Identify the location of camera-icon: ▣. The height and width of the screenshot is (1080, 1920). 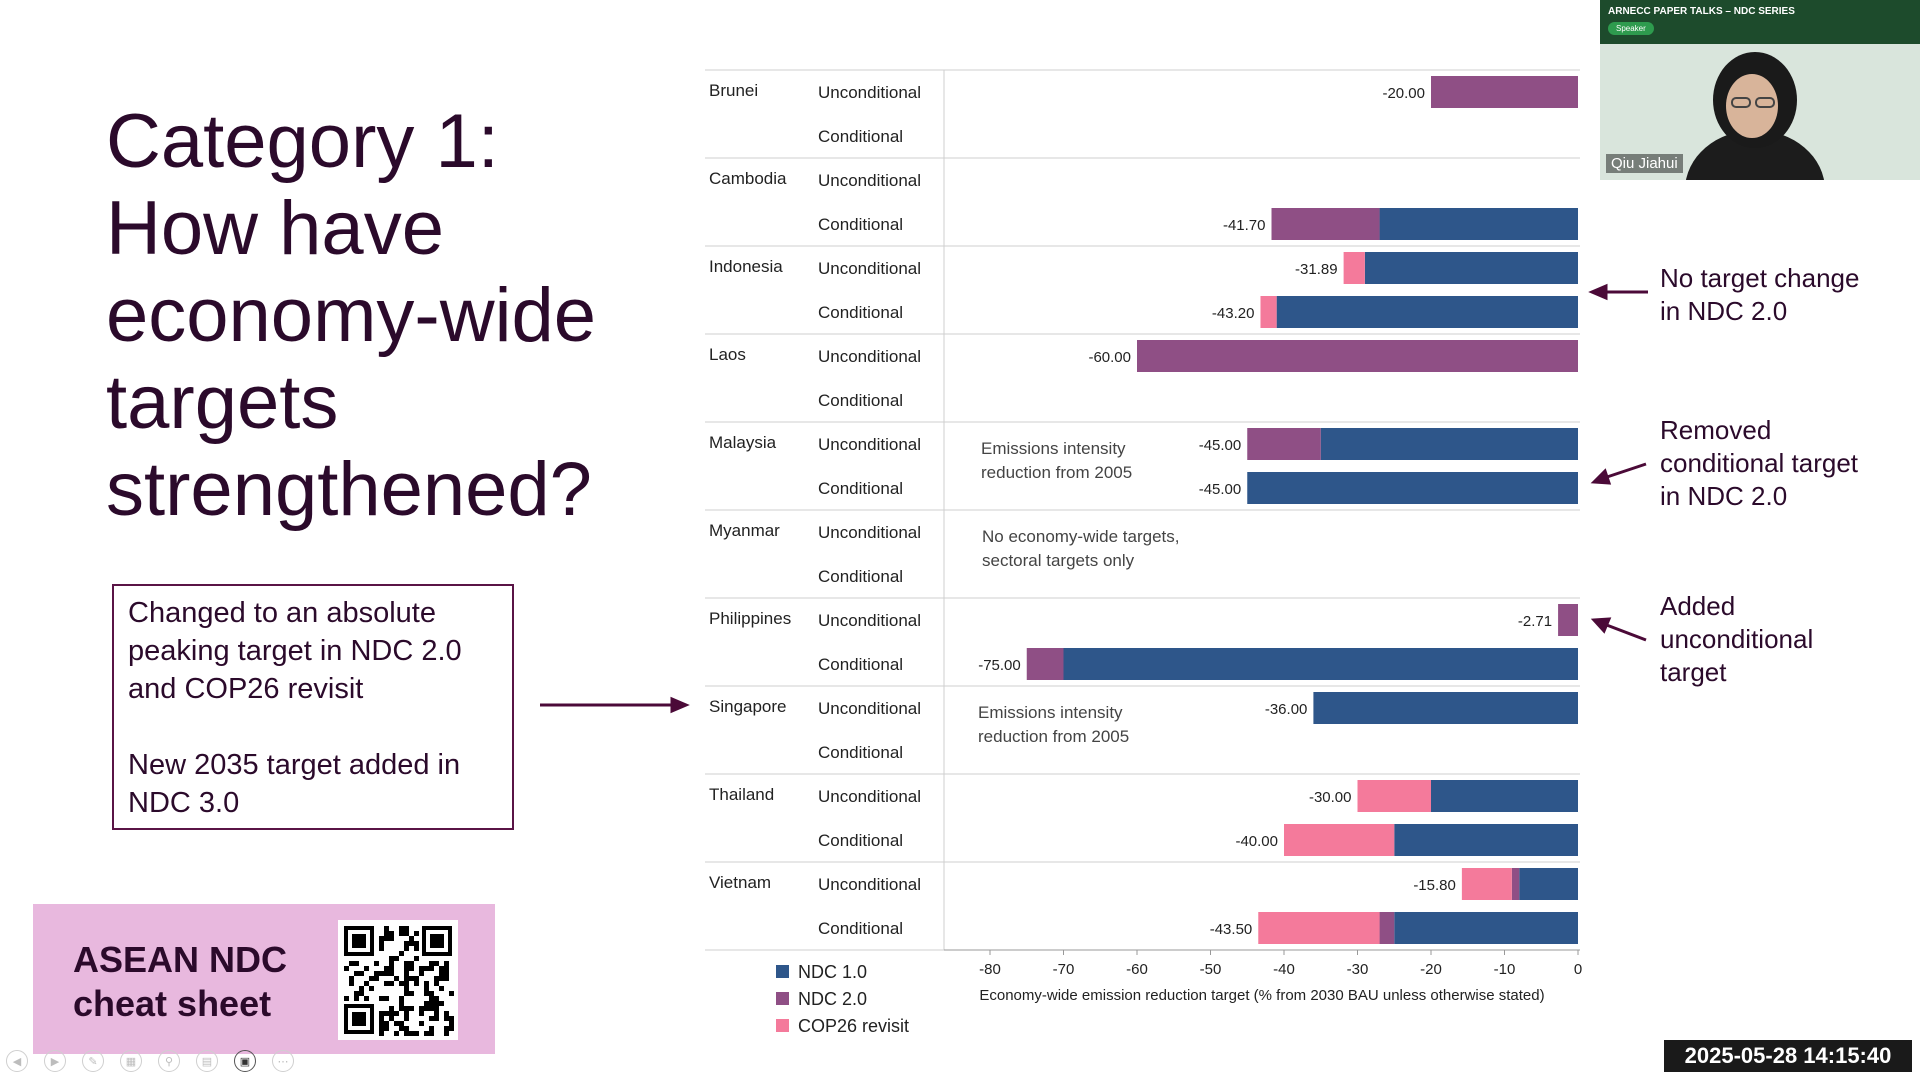
(245, 1061).